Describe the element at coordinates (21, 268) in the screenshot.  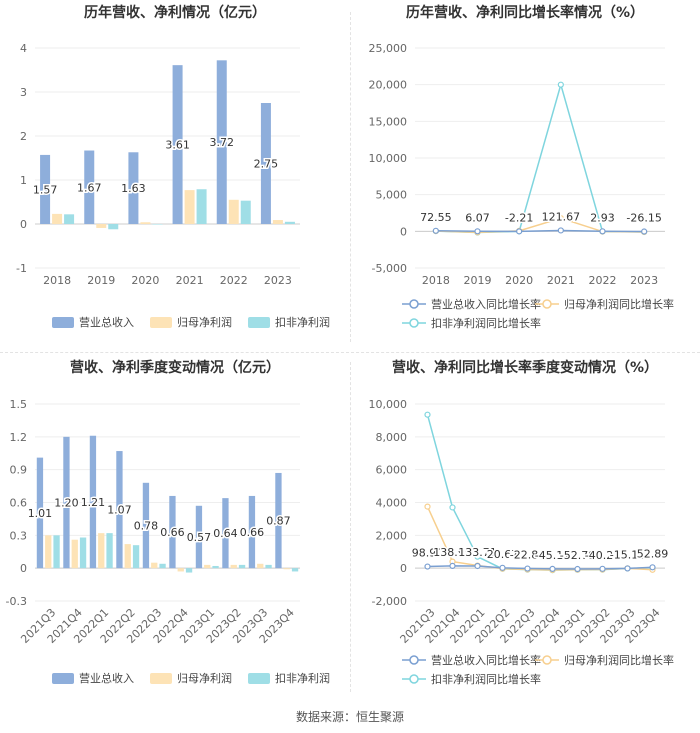
I see `y-tick-label: -1` at that location.